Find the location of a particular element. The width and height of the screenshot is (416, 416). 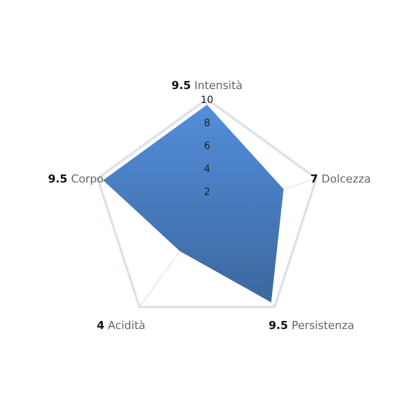

y-tick-label: 10 is located at coordinates (207, 100).